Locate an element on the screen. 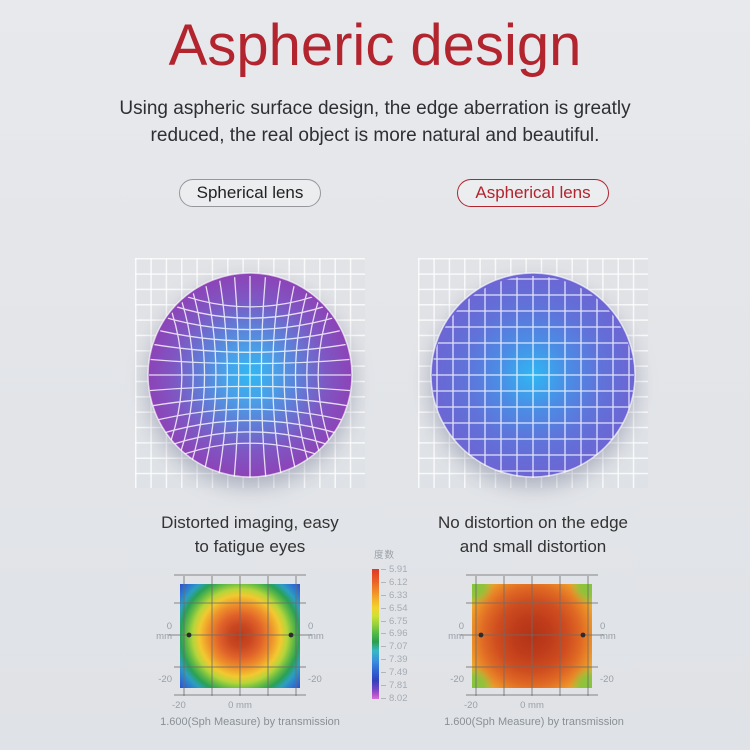 The width and height of the screenshot is (750, 750). aspherical-map-caption: 1.600(Sph Measure) by transmission is located at coordinates (534, 722).